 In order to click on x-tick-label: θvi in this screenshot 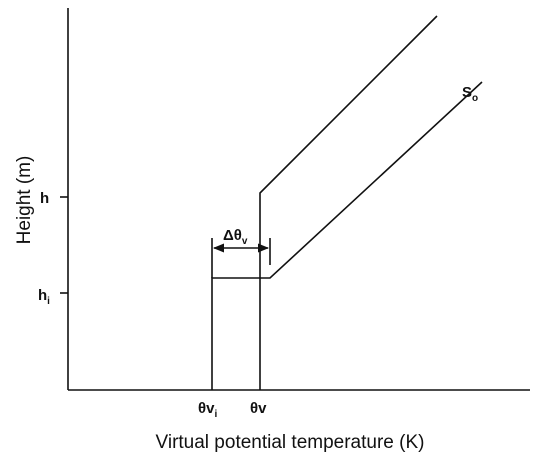, I will do `click(207, 410)`.